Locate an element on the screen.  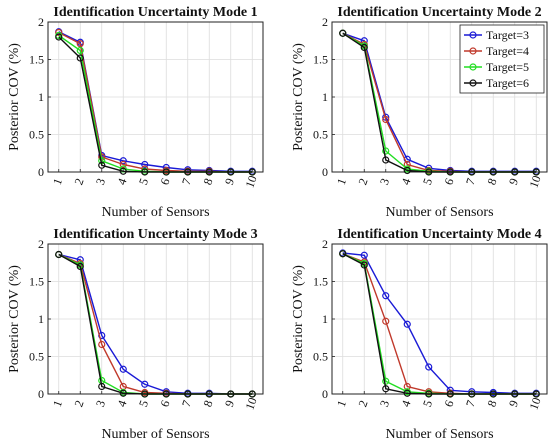
legend-entry: Target=4 is located at coordinates (496, 51).